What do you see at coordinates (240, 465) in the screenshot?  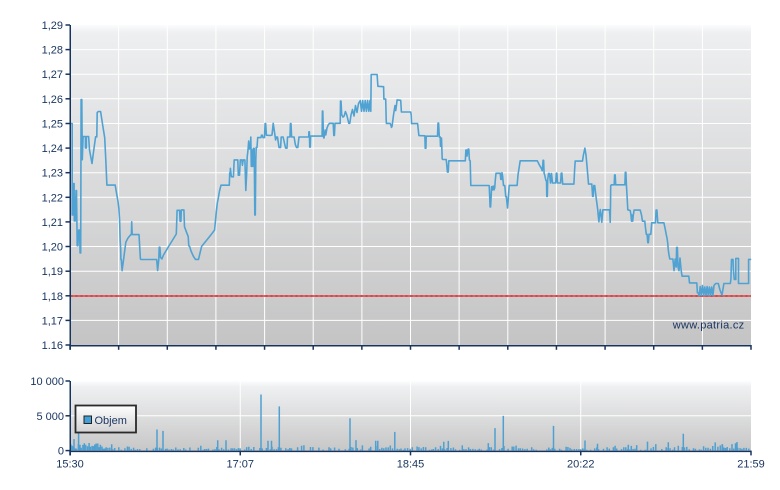 I see `svg-text: 17:07` at bounding box center [240, 465].